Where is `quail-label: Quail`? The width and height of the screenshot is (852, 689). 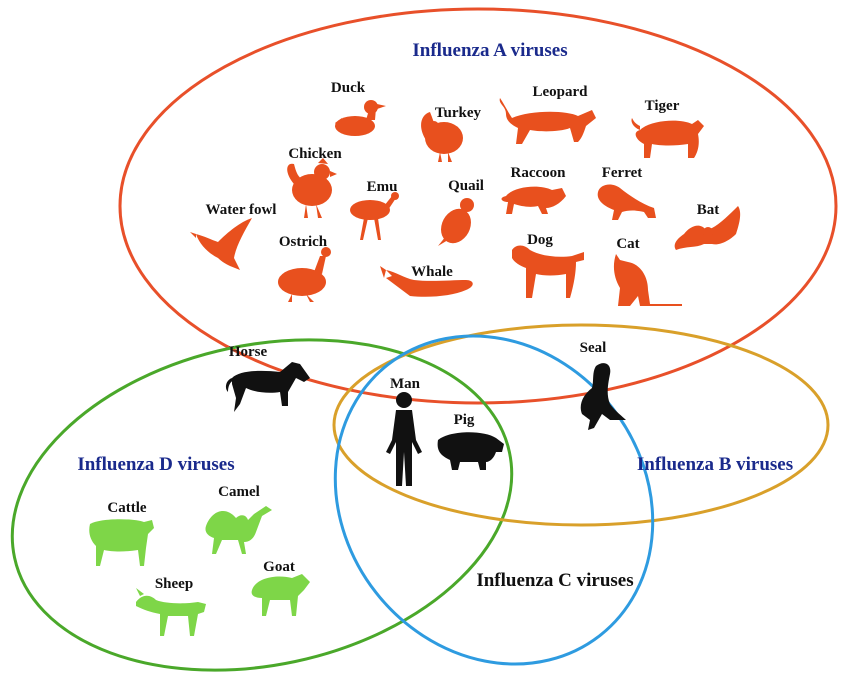
quail-label: Quail is located at coordinates (466, 186).